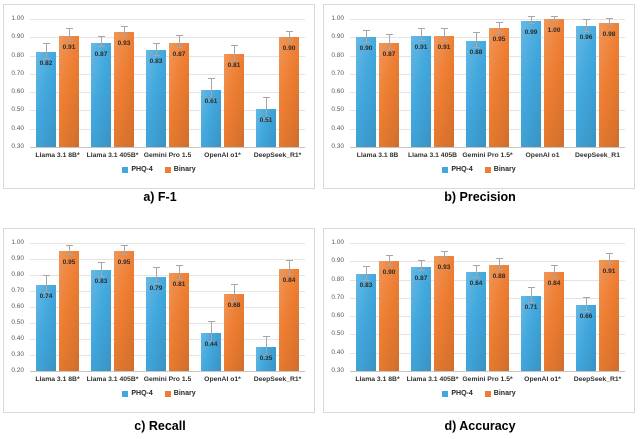 Image resolution: width=640 pixels, height=439 pixels. I want to click on legend: PHQ-4 Binary, so click(159, 393).